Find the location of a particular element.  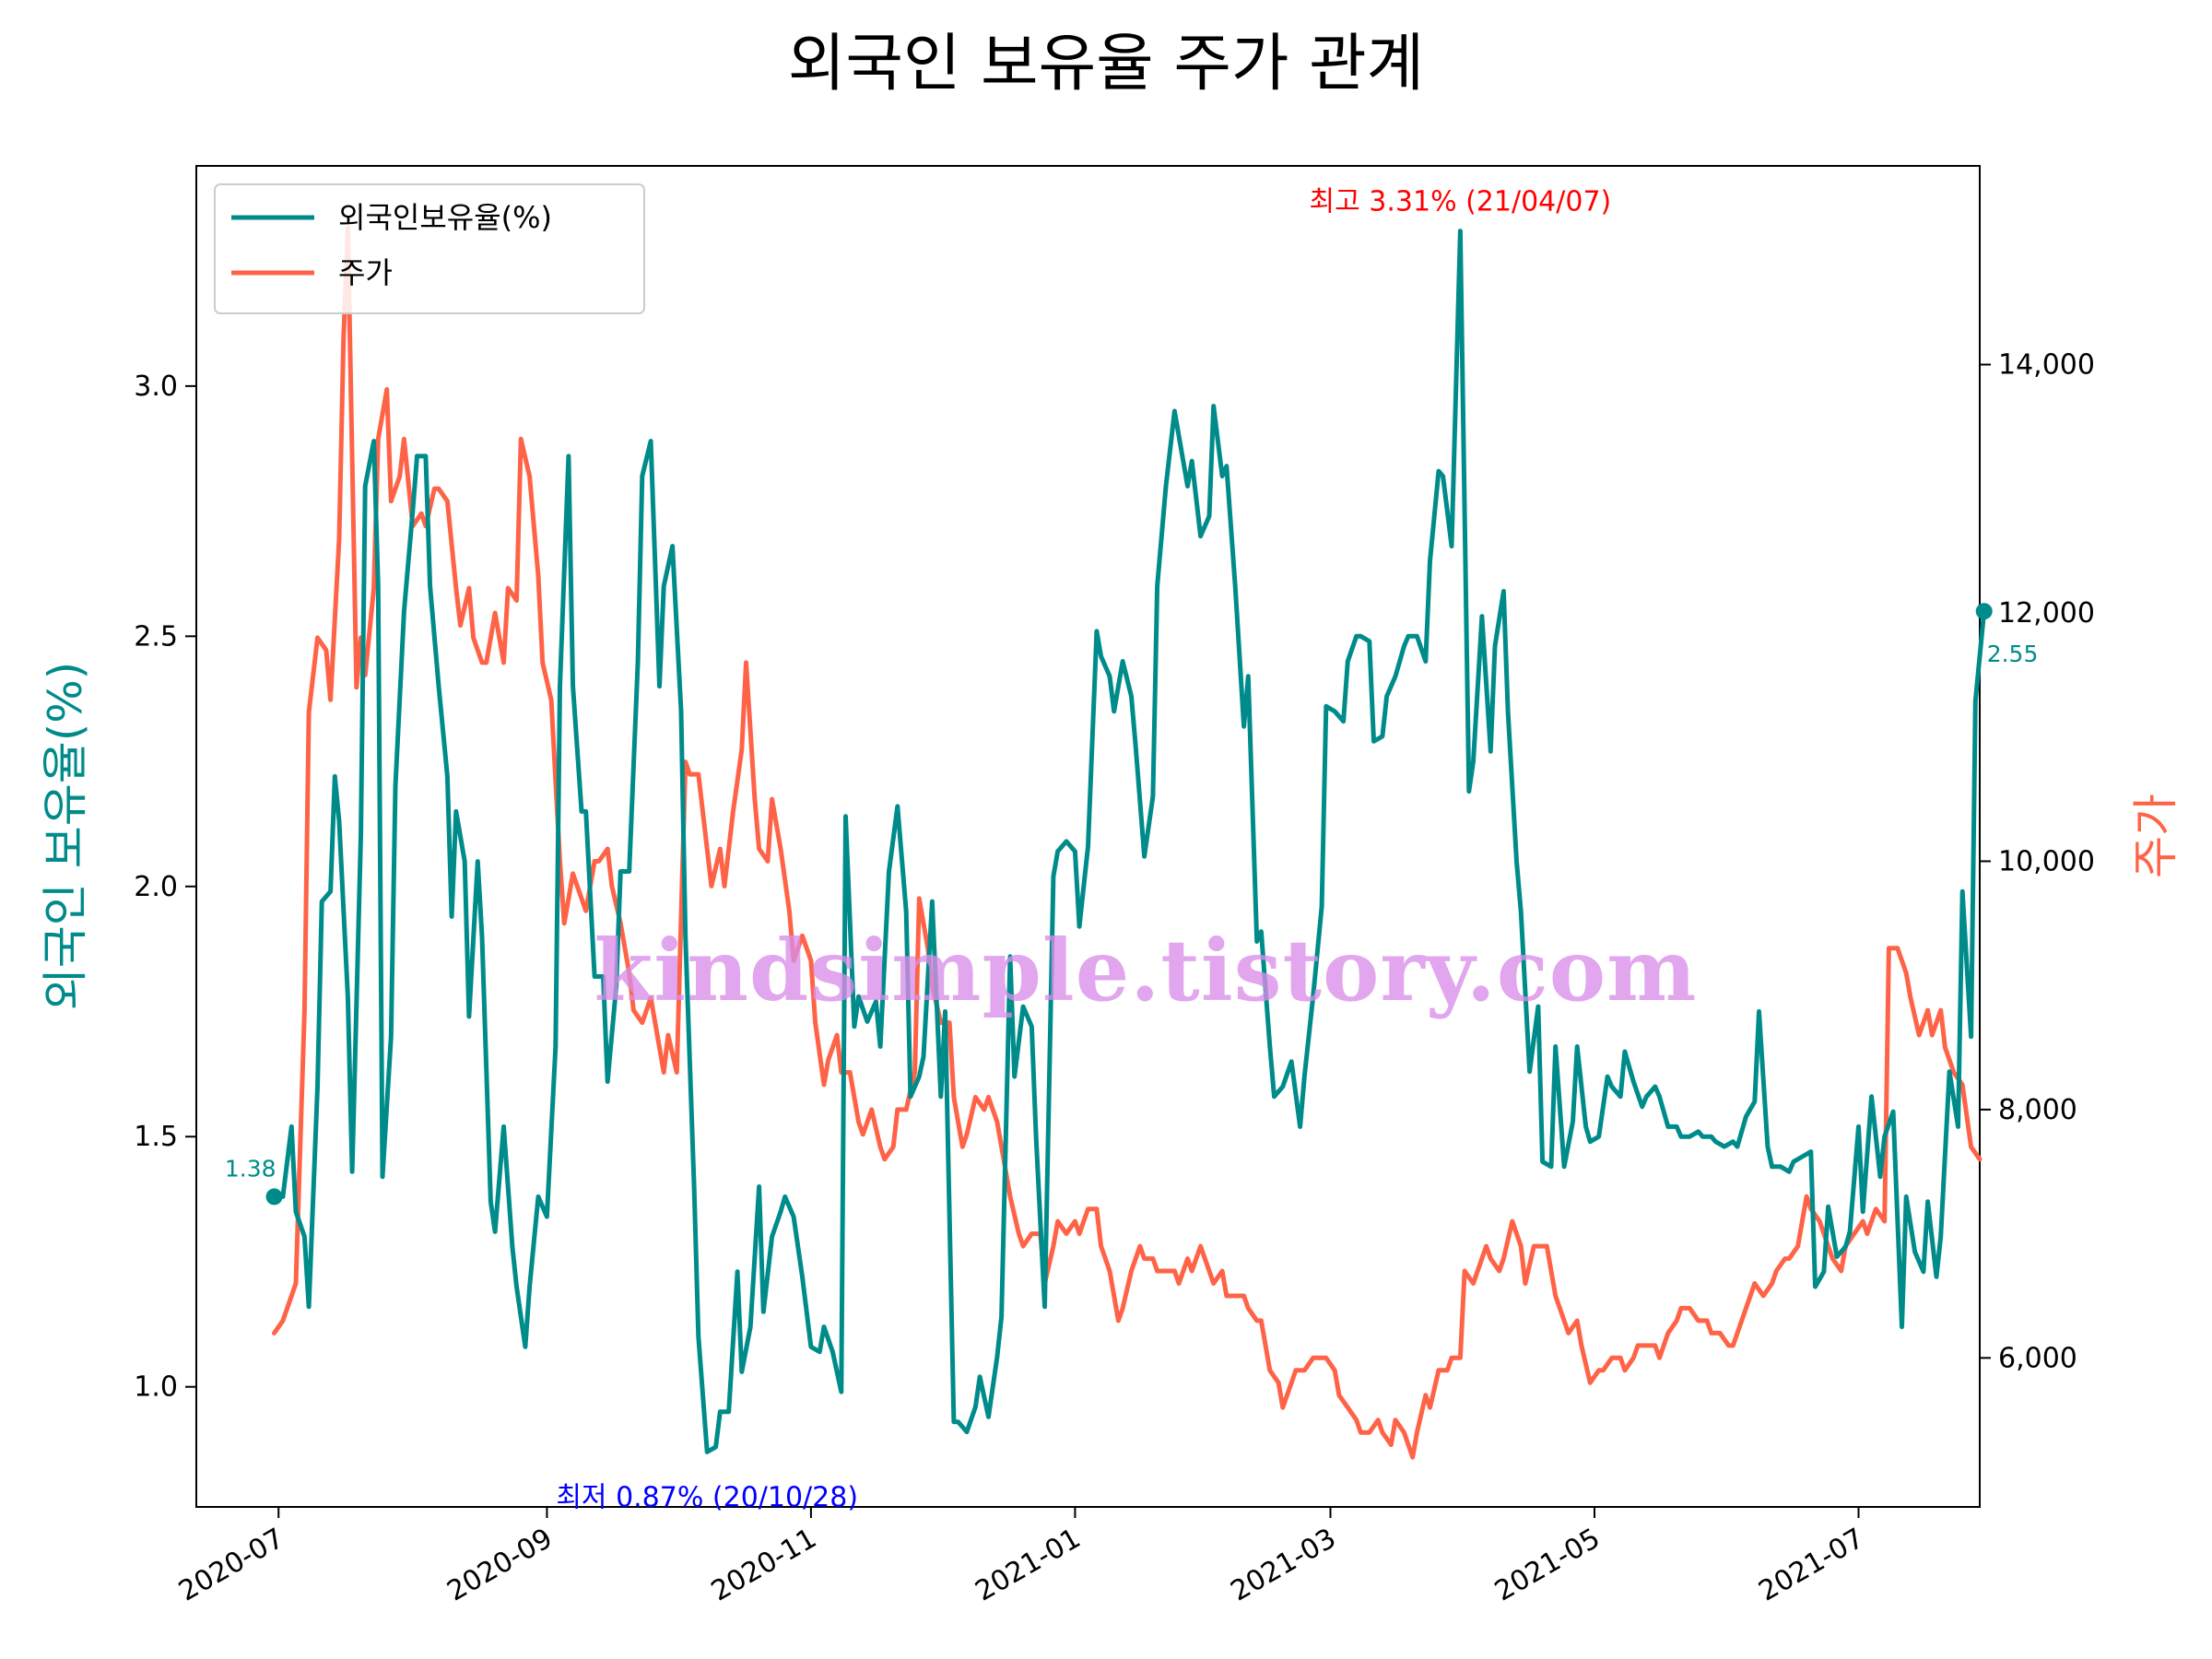

y-left-tick-label: 1.0 is located at coordinates (156, 1387).